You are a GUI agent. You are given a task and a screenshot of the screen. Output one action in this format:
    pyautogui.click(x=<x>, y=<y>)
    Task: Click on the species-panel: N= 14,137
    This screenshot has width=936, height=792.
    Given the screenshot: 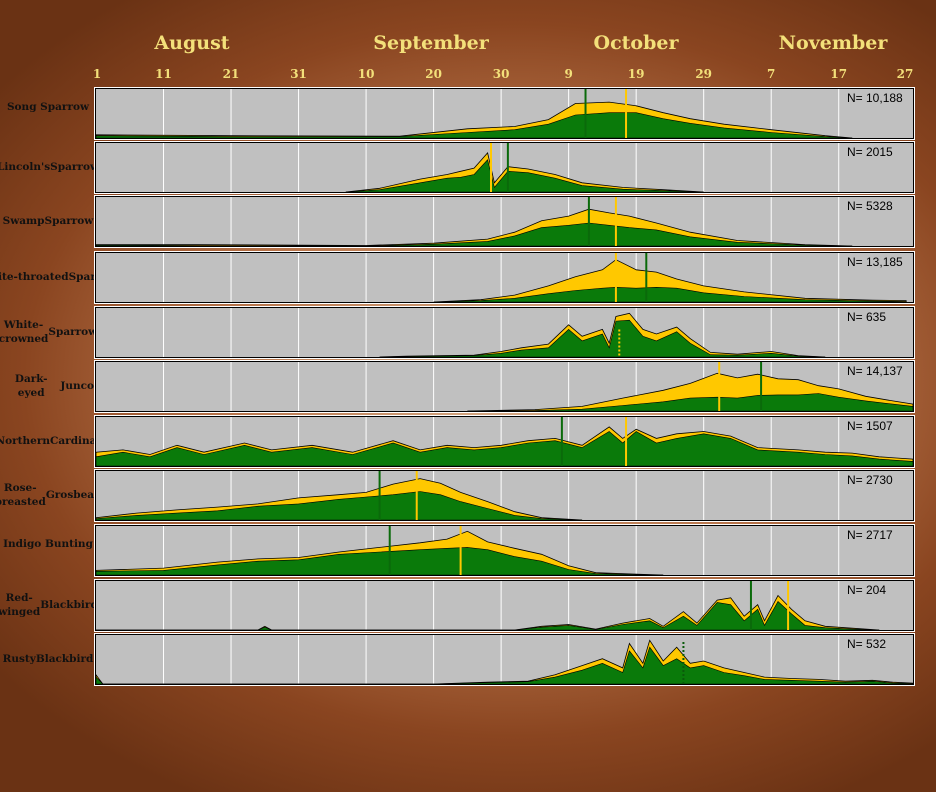 What is the action you would take?
    pyautogui.click(x=504, y=386)
    